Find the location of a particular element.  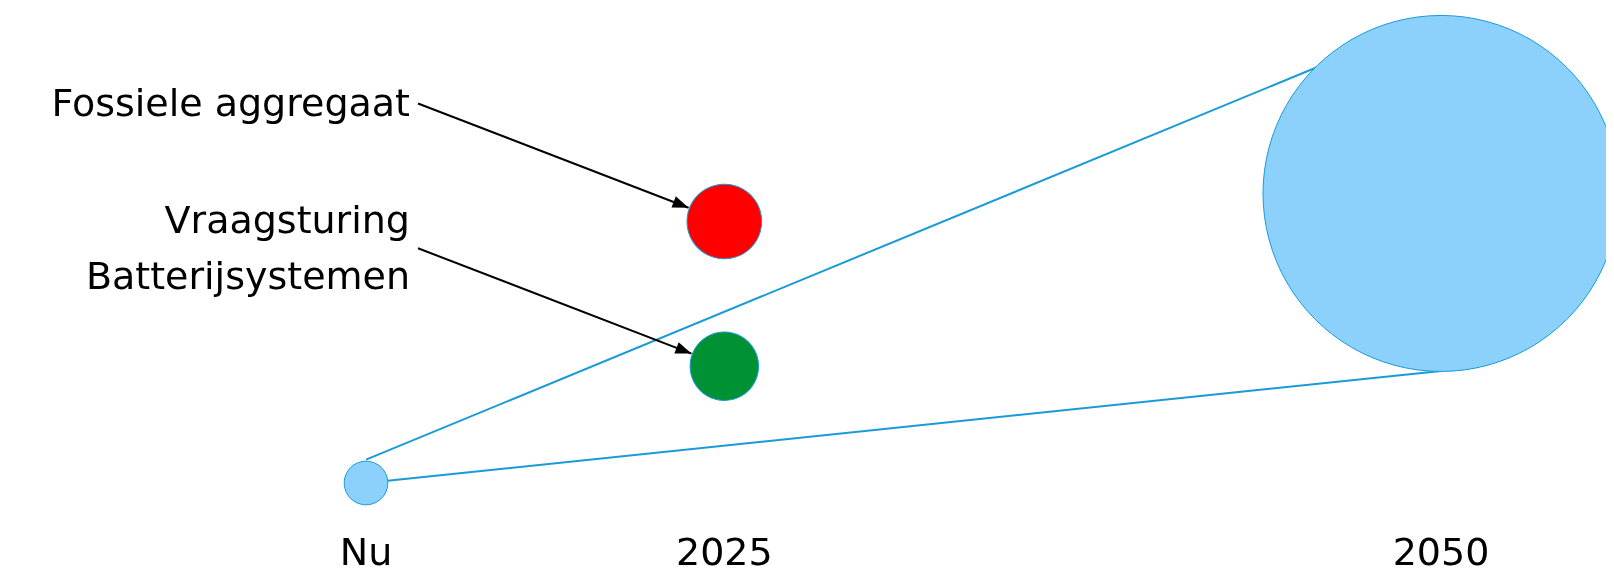

x-tick-label: 2050 is located at coordinates (1441, 552).